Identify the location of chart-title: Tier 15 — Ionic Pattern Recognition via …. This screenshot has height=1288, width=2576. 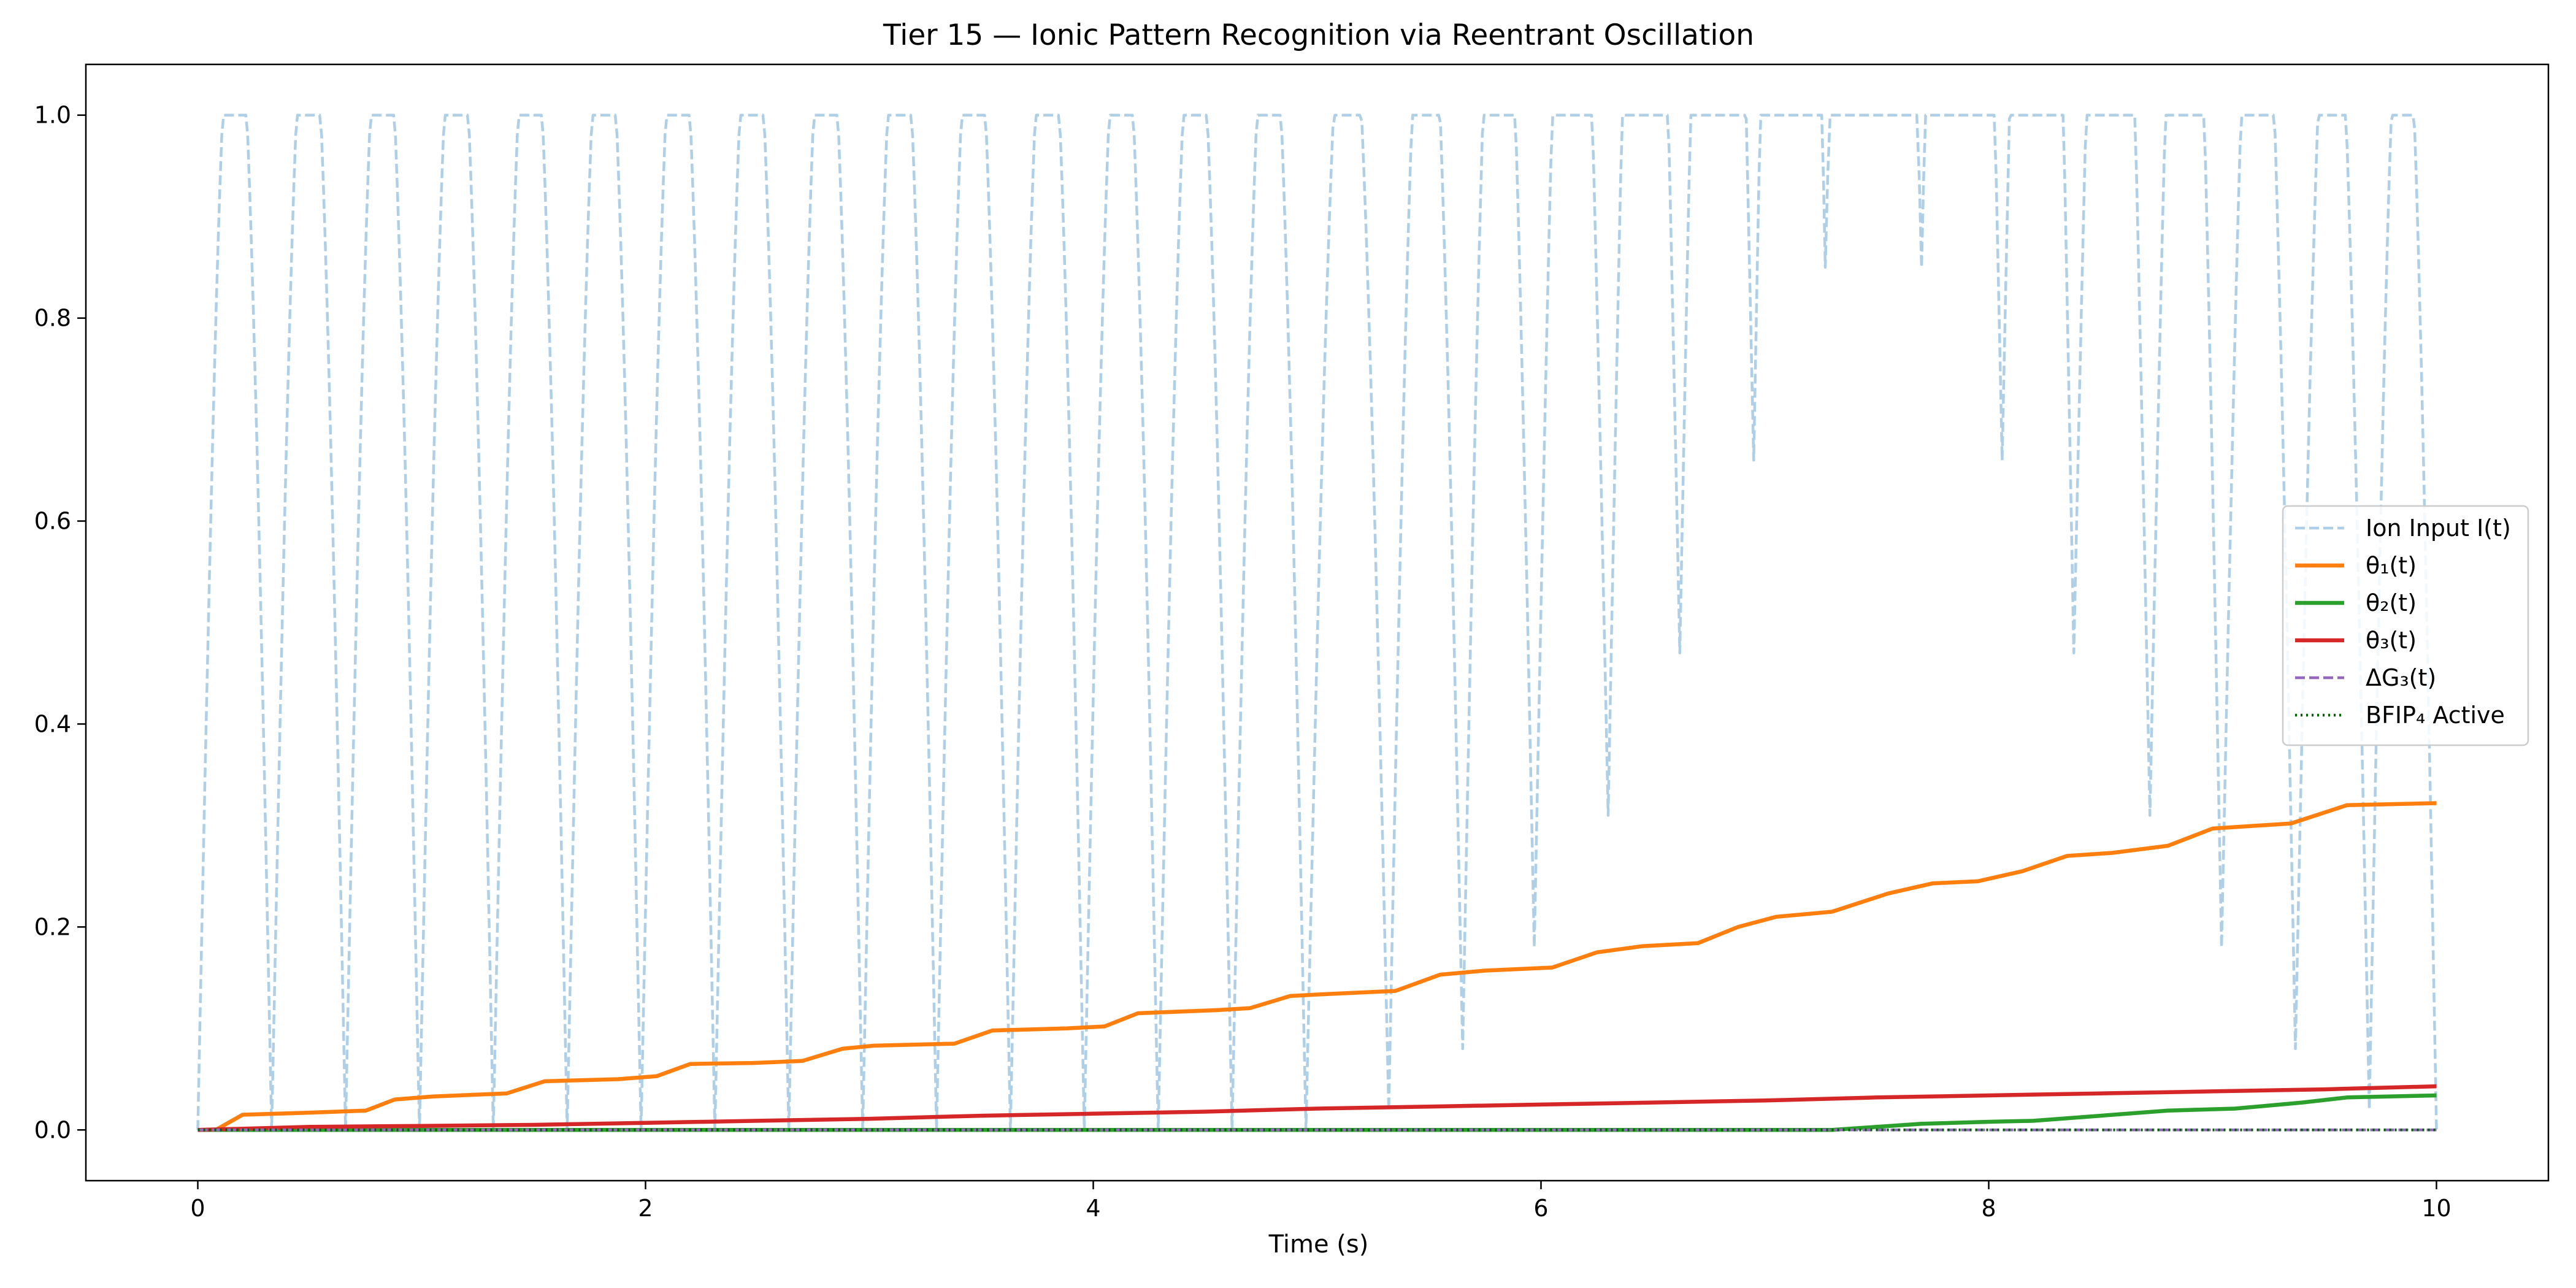
(1318, 35).